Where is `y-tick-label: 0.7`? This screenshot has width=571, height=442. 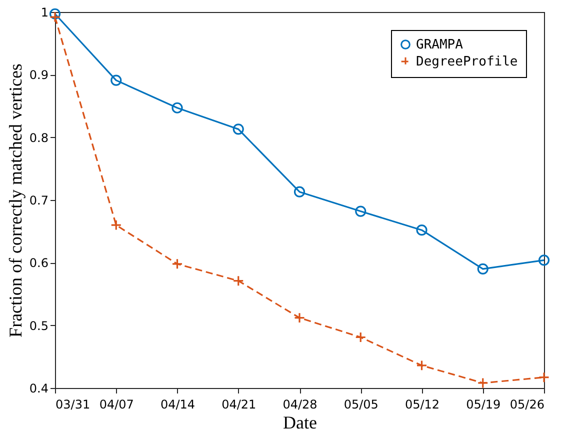
y-tick-label: 0.7 is located at coordinates (38, 201).